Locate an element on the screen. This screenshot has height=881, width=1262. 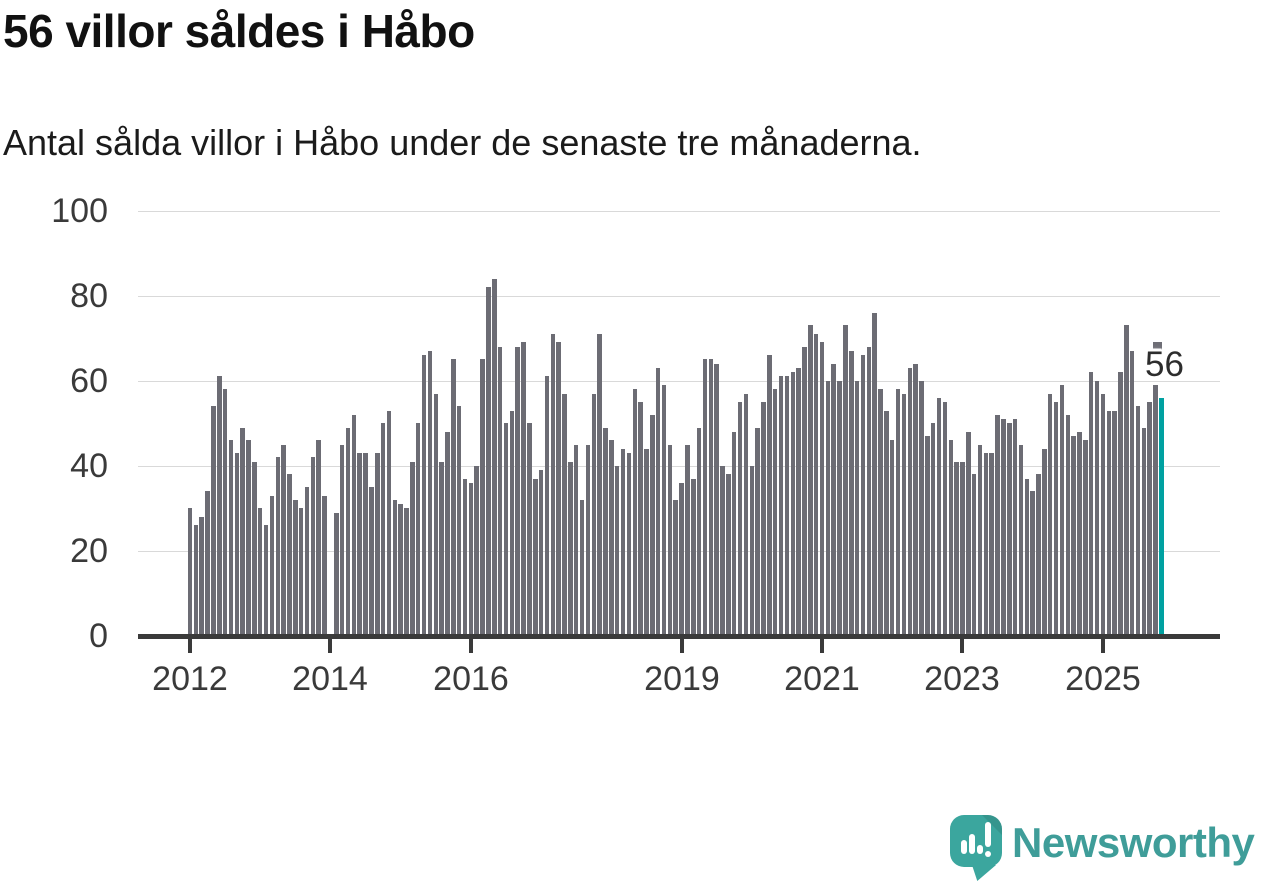
x-axis-label-2012: 2012 is located at coordinates (190, 679).